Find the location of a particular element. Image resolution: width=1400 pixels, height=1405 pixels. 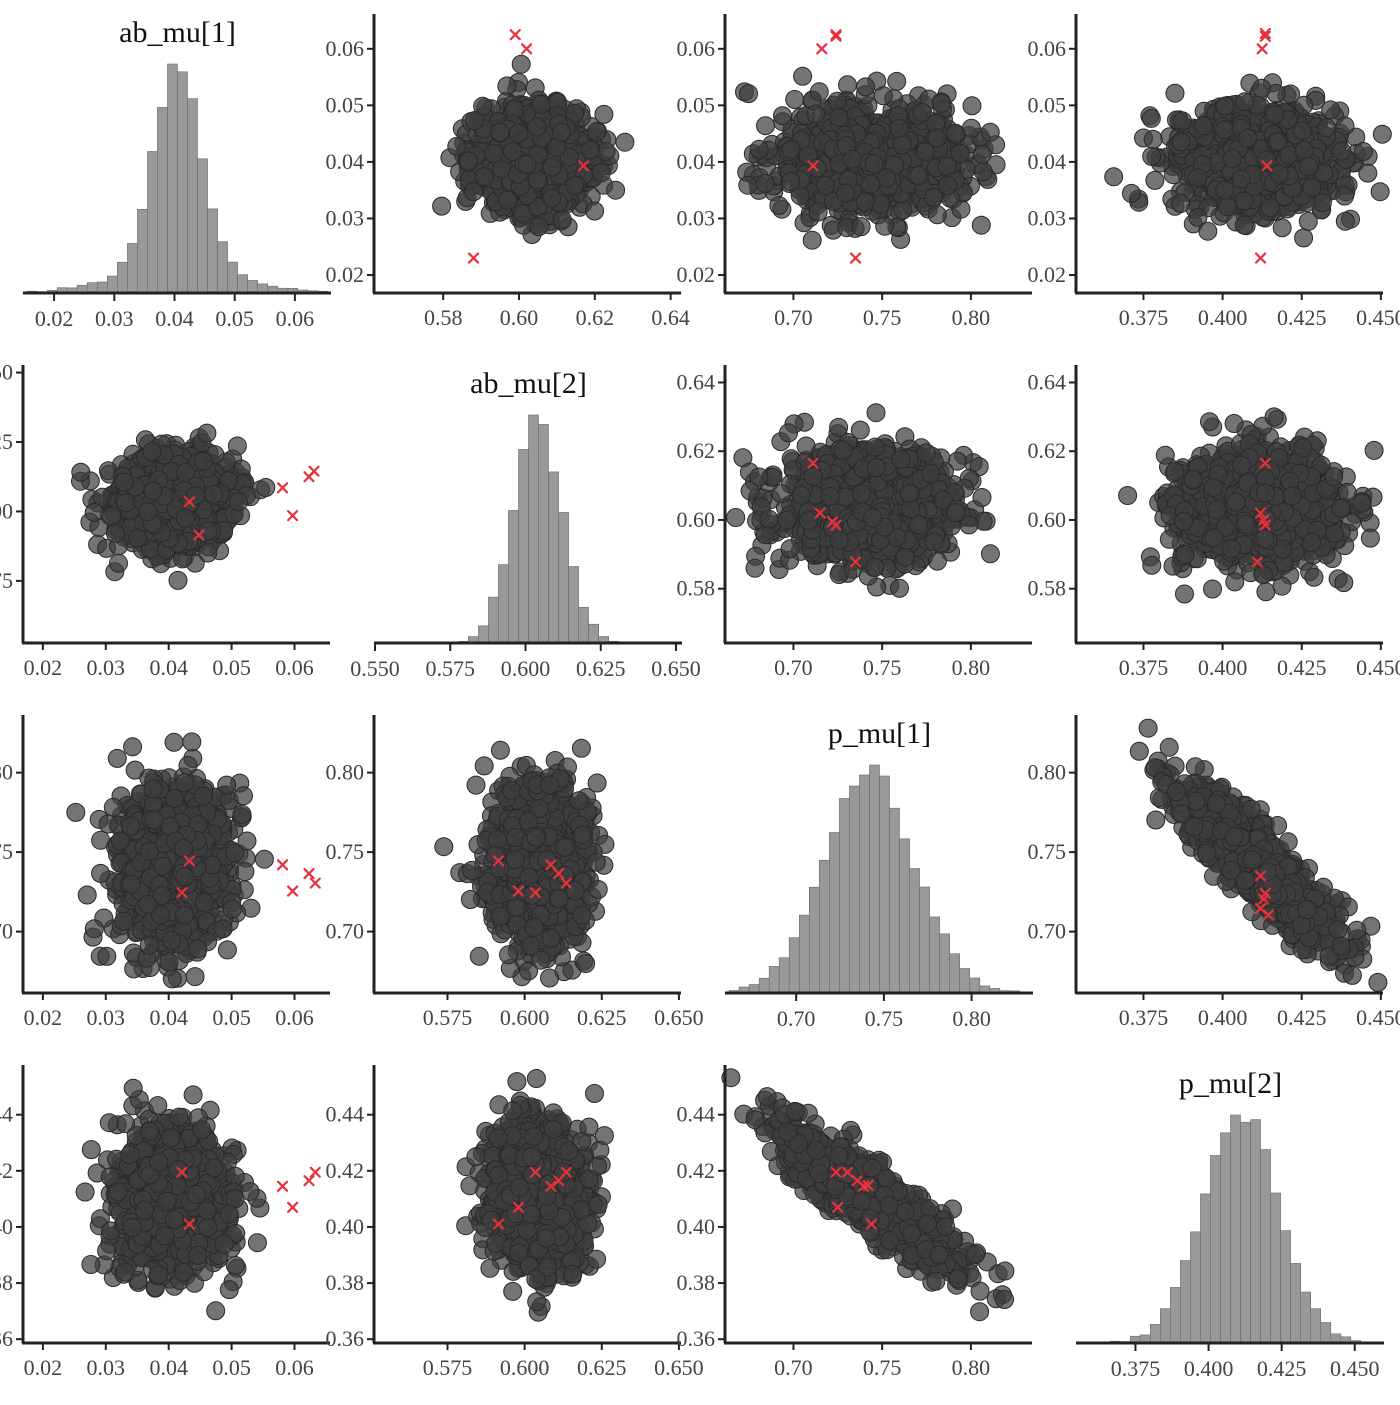

x-tick-label-0p05: 0.05 is located at coordinates (231, 667).